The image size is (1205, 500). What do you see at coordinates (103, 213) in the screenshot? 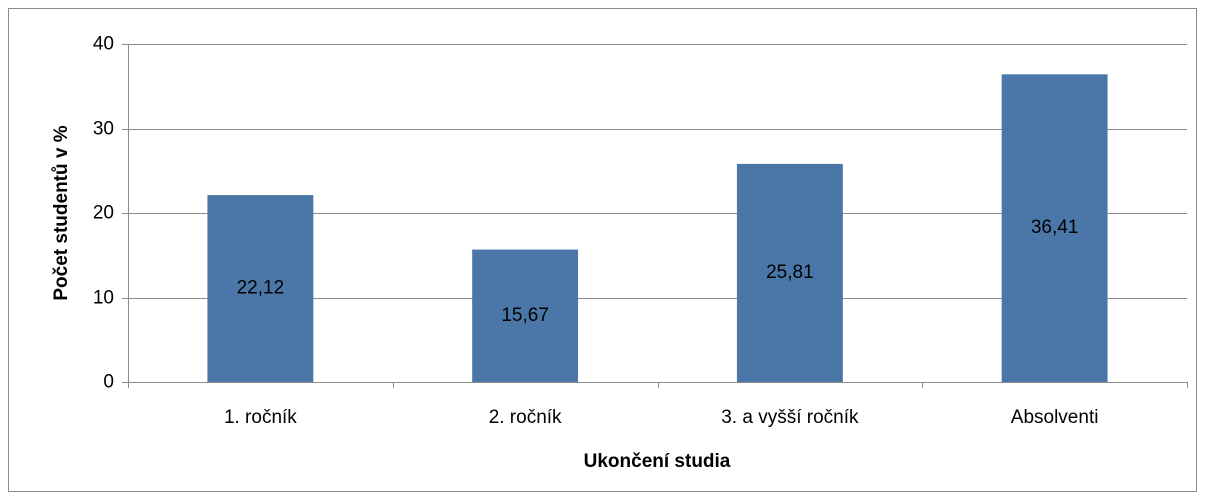
I see `y-tick-label: 20` at bounding box center [103, 213].